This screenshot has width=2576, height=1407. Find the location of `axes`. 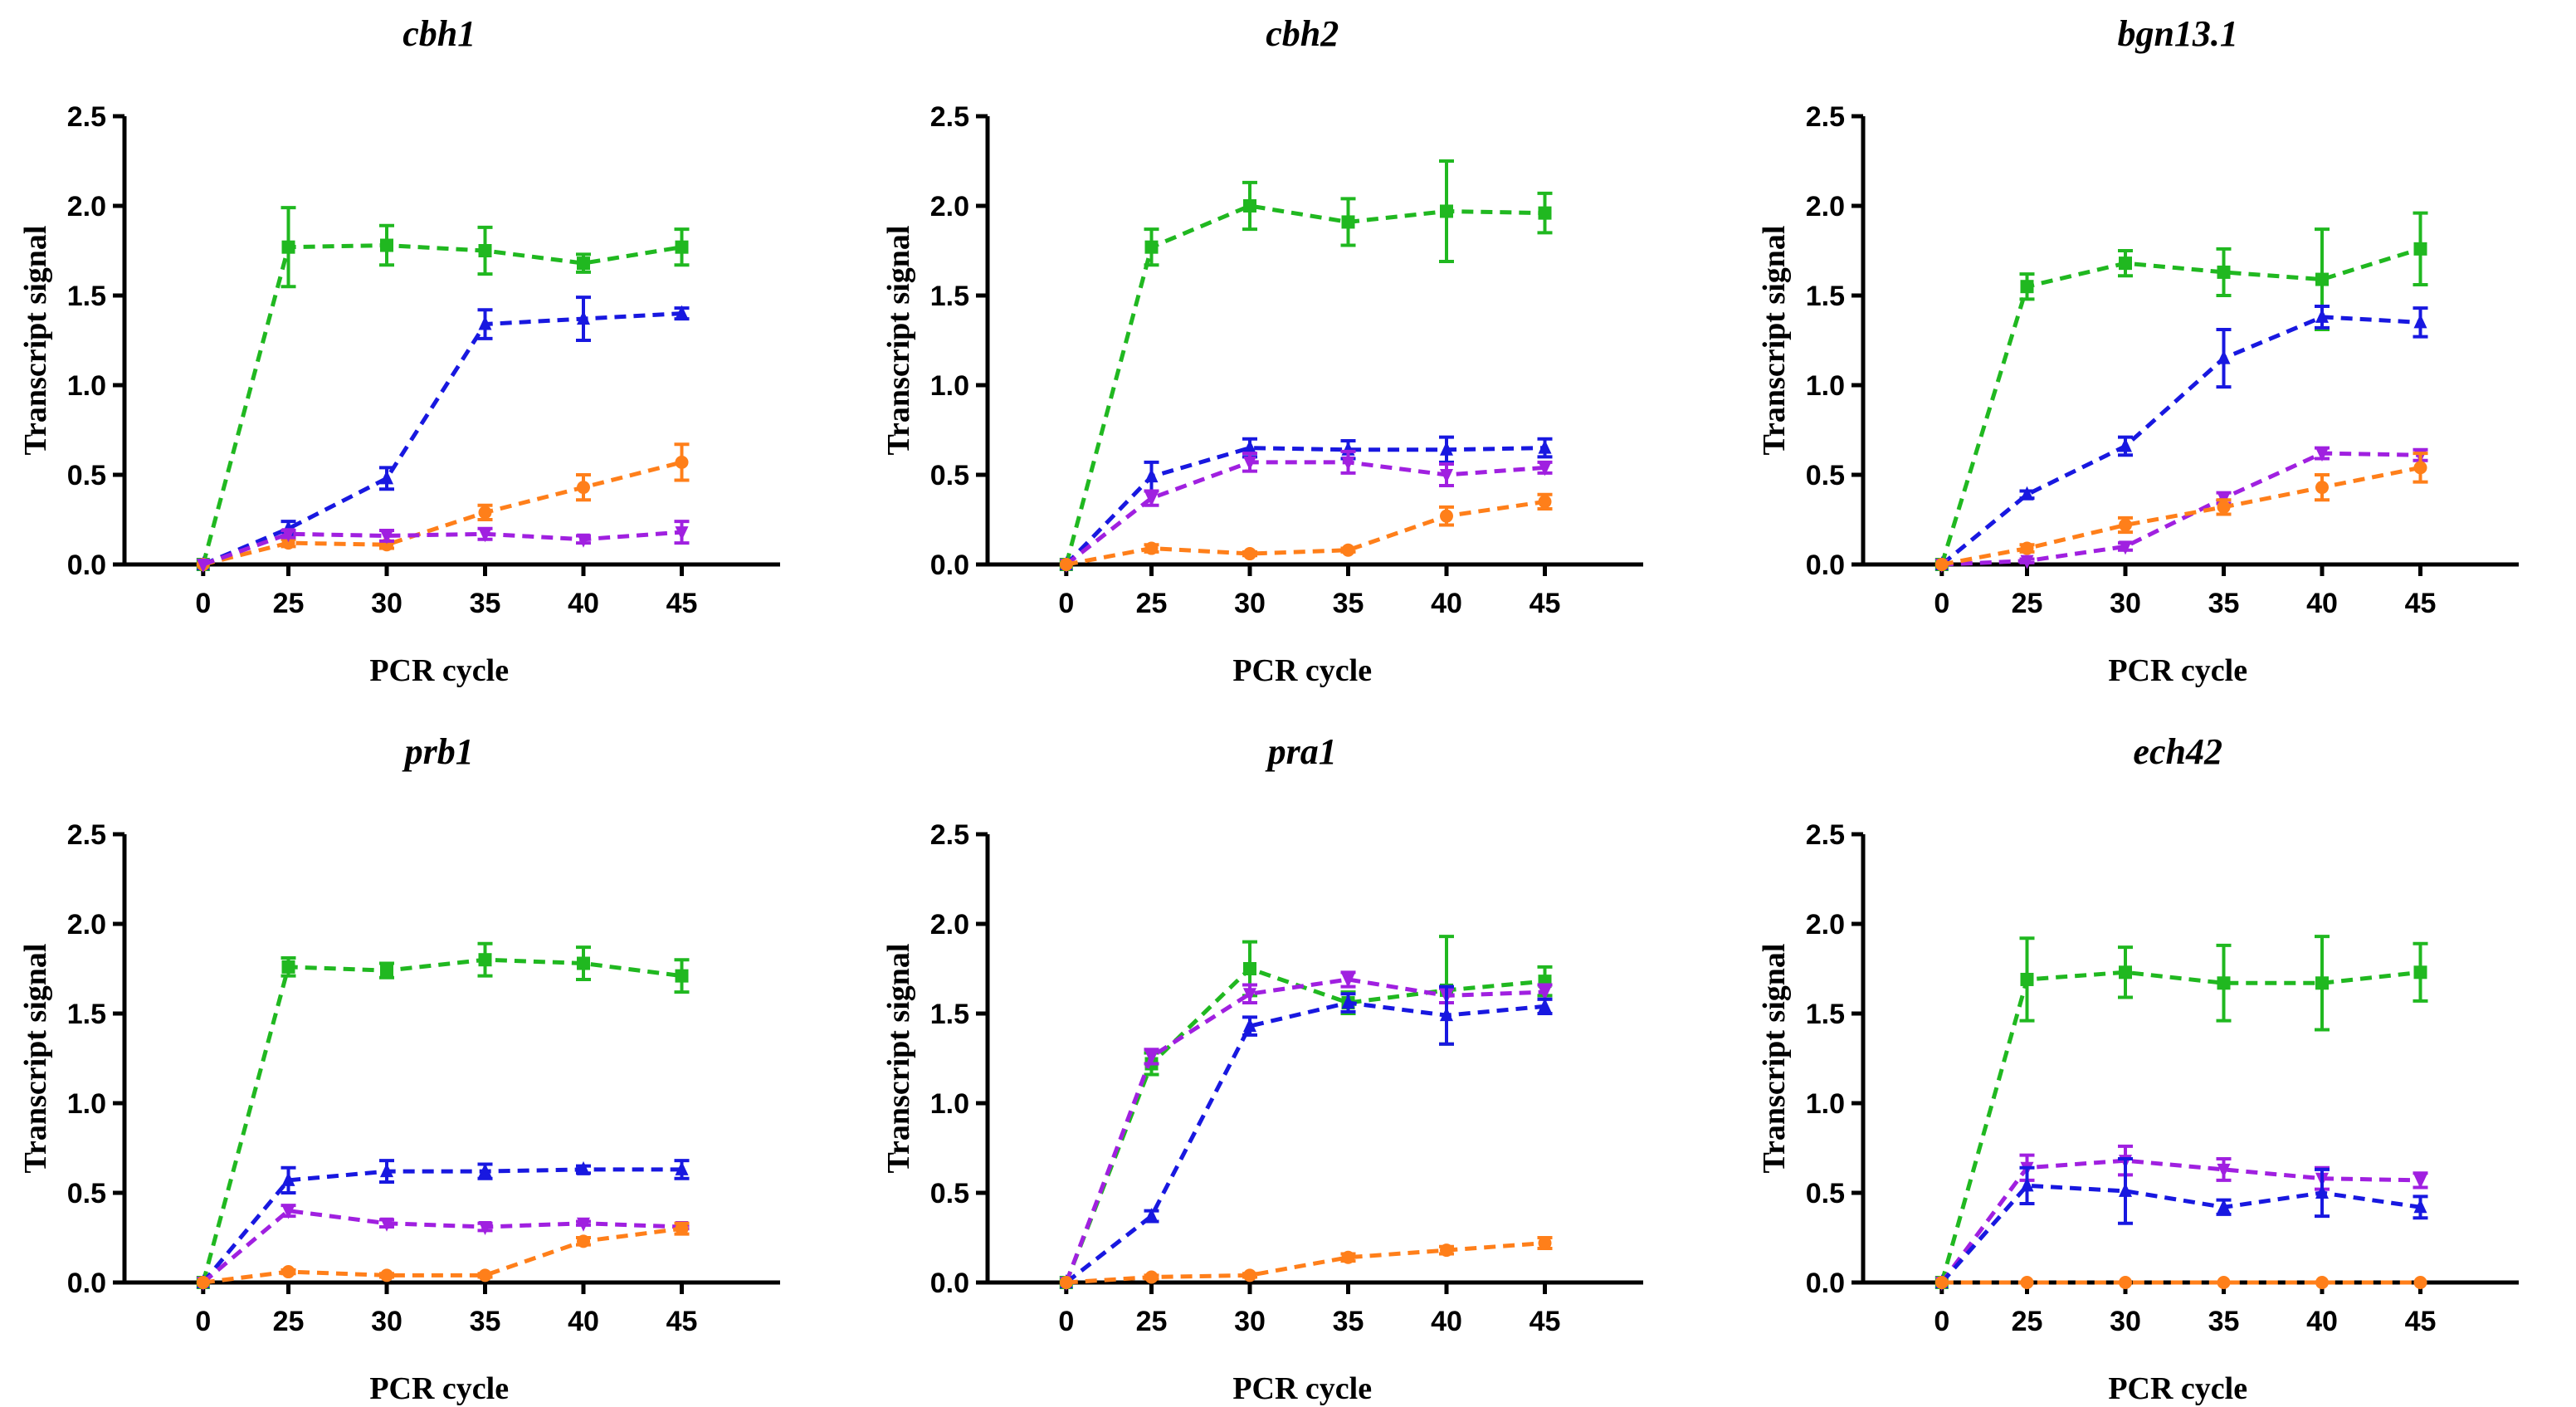

axes is located at coordinates (451, 1059).